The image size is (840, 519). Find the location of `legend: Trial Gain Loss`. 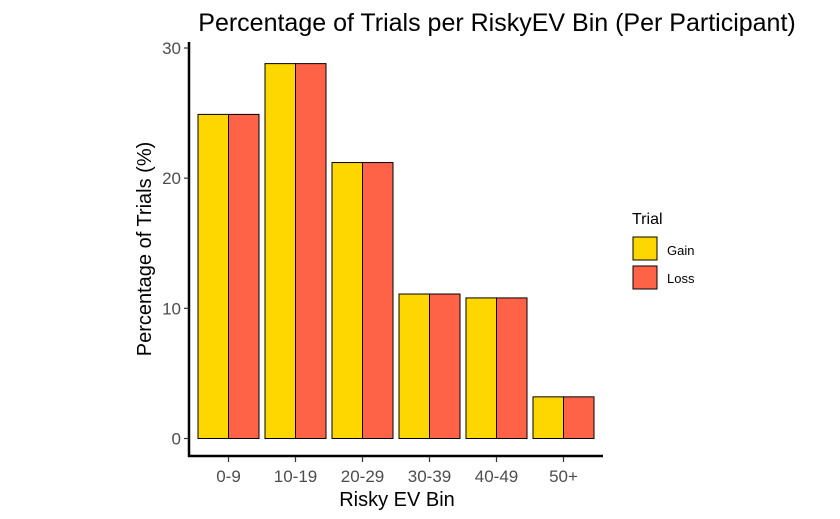

legend: Trial Gain Loss is located at coordinates (663, 250).